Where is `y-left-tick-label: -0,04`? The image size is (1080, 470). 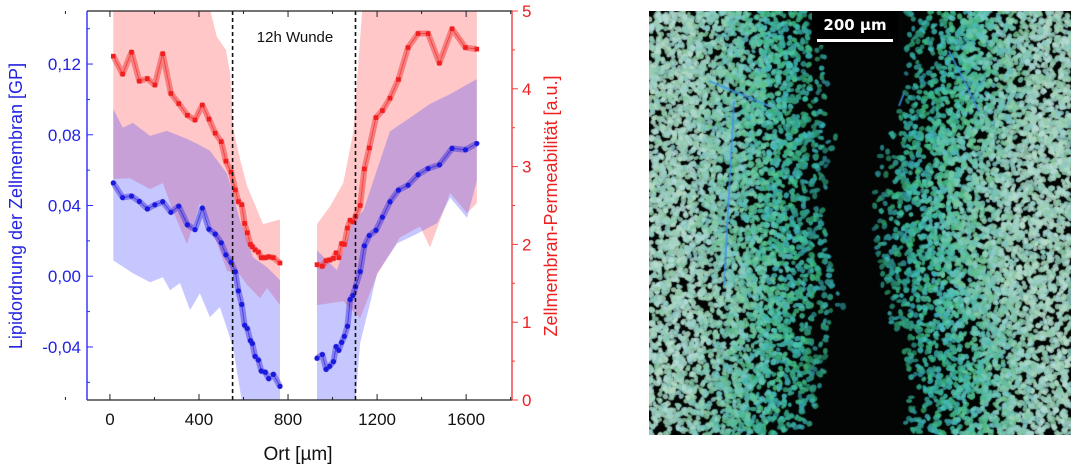
y-left-tick-label: -0,04 is located at coordinates (61, 347).